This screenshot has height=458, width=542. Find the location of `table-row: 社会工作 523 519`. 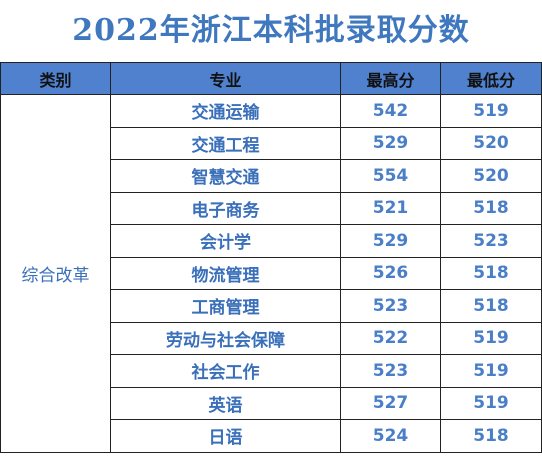

table-row: 社会工作 523 519 is located at coordinates (271, 371).